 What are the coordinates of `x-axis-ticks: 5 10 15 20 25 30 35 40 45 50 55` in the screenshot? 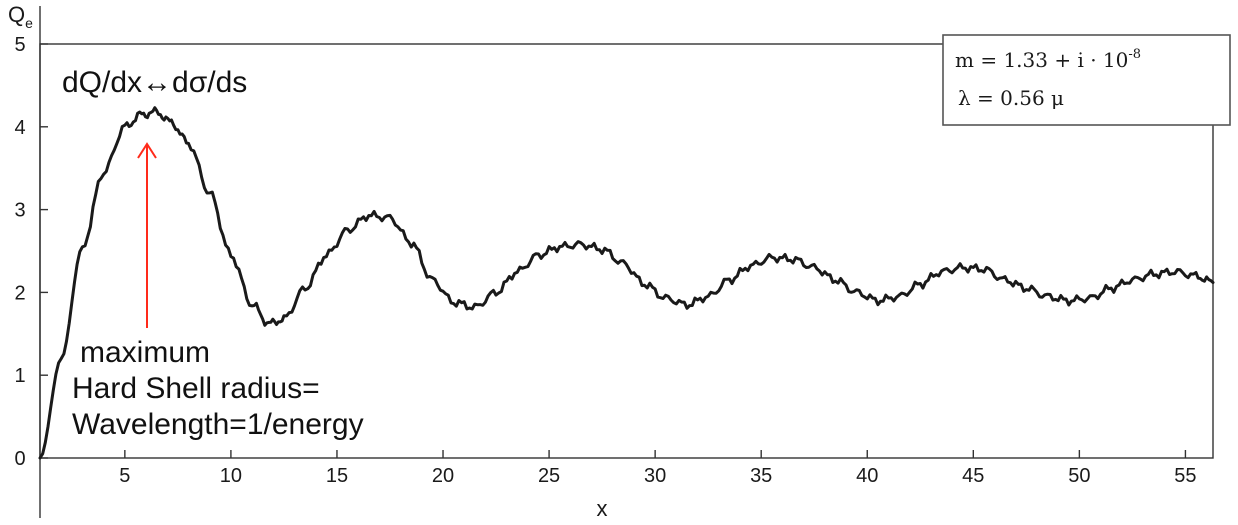 It's located at (658, 468).